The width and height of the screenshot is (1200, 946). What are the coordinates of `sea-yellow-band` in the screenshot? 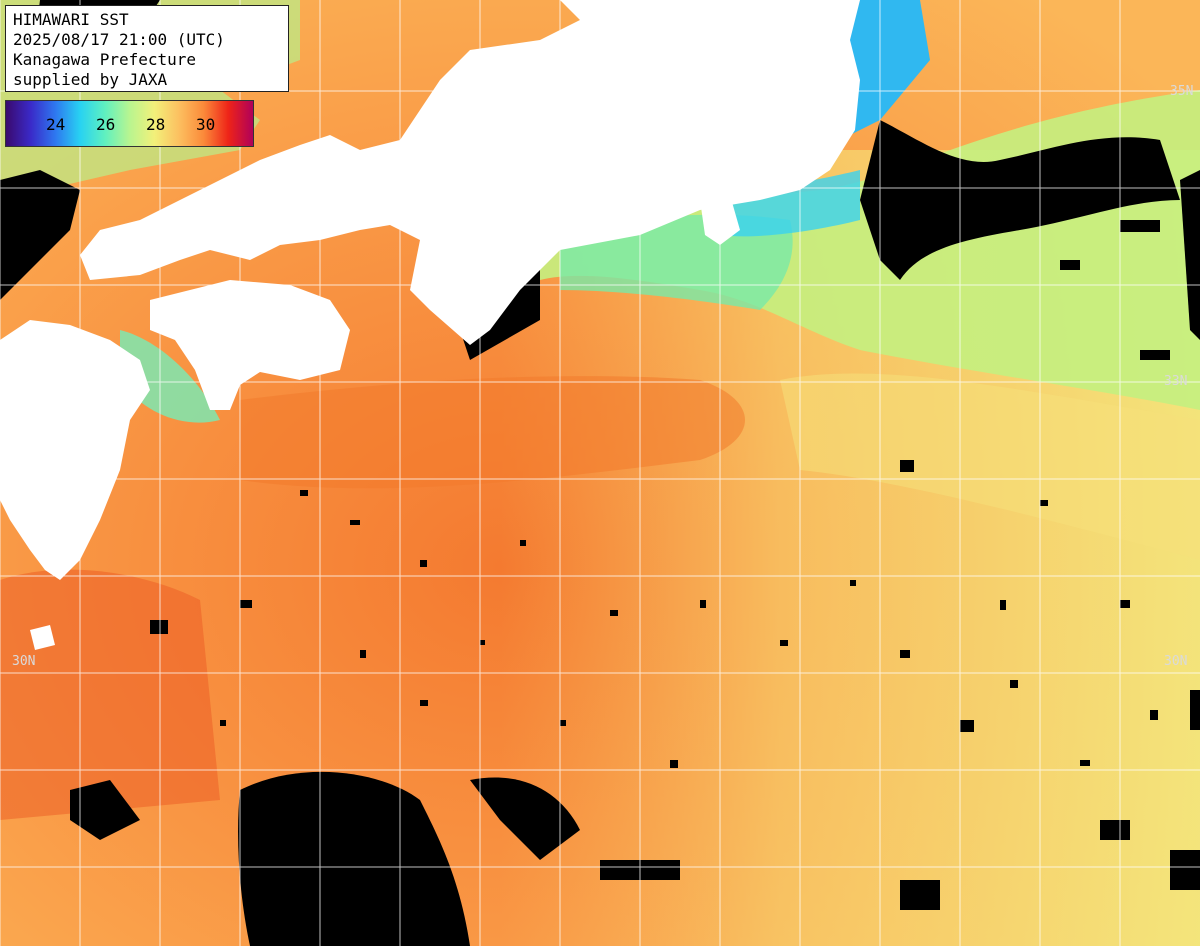 It's located at (990, 466).